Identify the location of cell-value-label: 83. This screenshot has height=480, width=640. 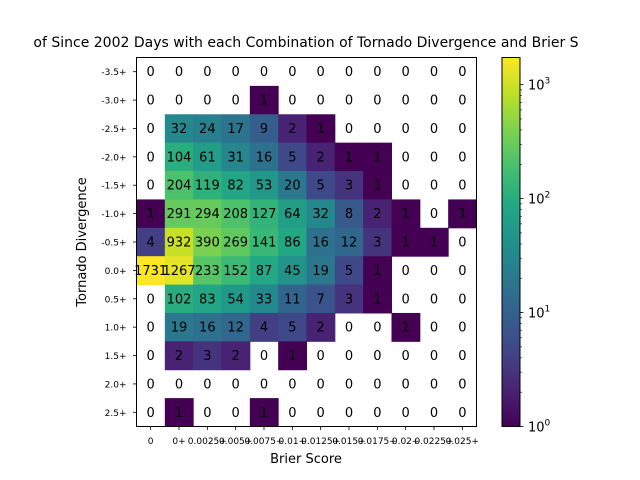
(207, 299).